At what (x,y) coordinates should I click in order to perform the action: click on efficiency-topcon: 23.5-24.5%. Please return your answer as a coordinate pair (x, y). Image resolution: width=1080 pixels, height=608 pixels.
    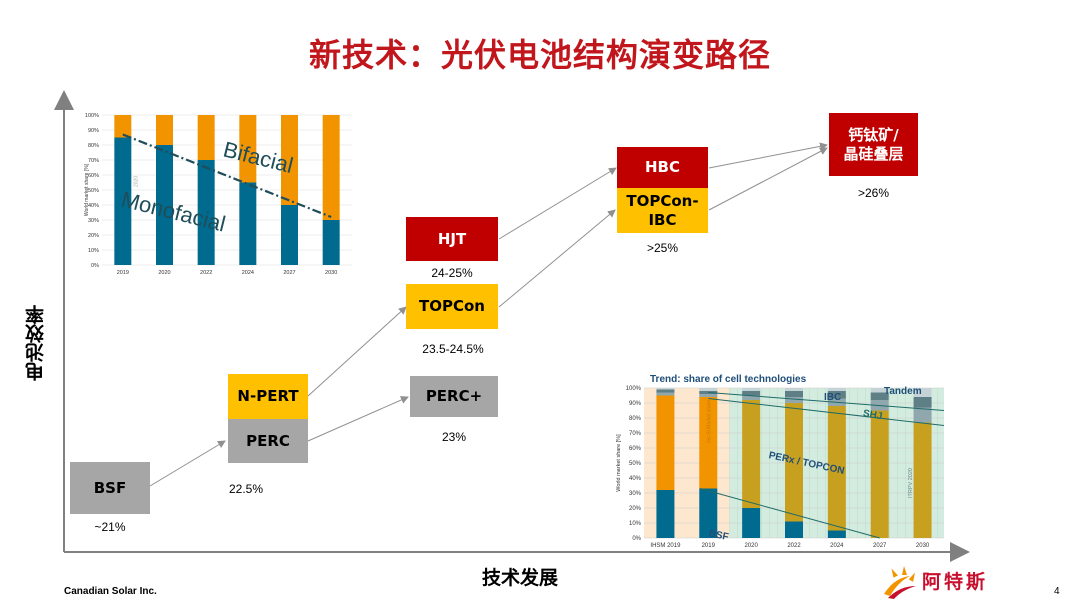
    Looking at the image, I should click on (453, 349).